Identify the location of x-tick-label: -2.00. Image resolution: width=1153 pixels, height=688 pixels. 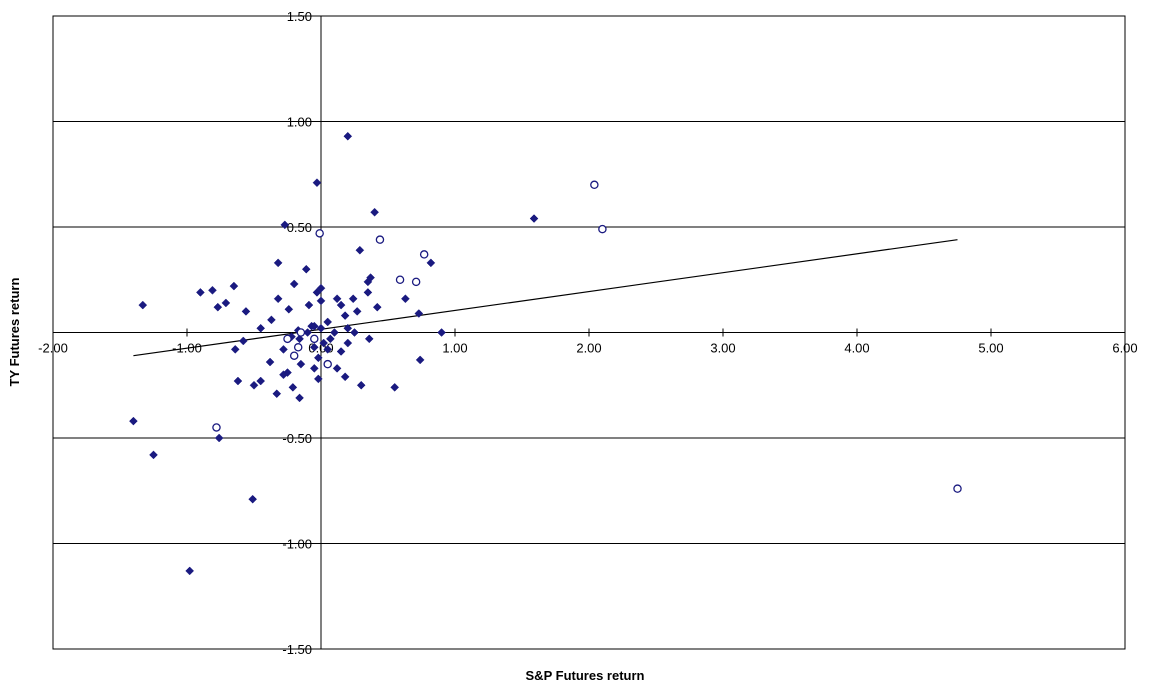
(53, 348).